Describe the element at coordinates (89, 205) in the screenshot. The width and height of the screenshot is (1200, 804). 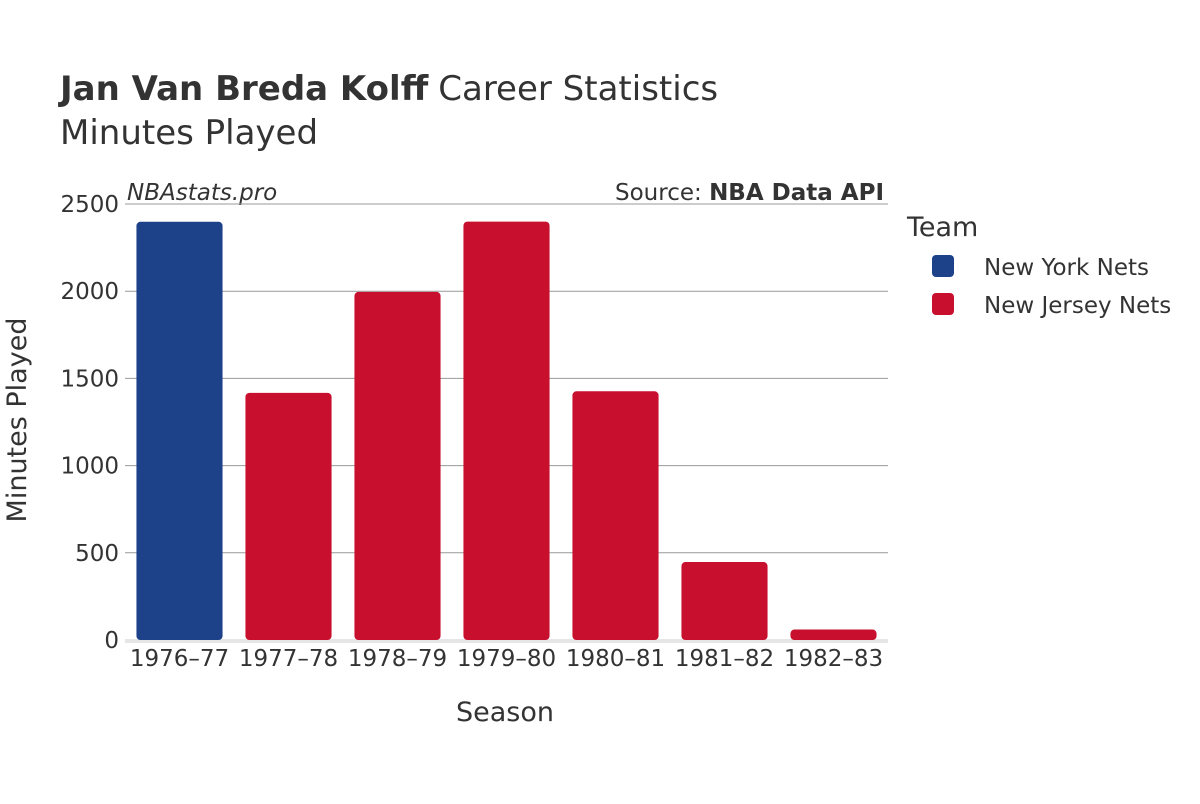
I see `y-tick-label-2500: 2500` at that location.